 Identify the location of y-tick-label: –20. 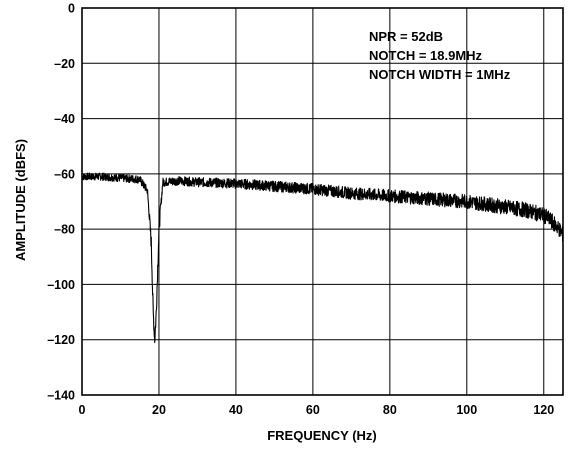
(64, 64).